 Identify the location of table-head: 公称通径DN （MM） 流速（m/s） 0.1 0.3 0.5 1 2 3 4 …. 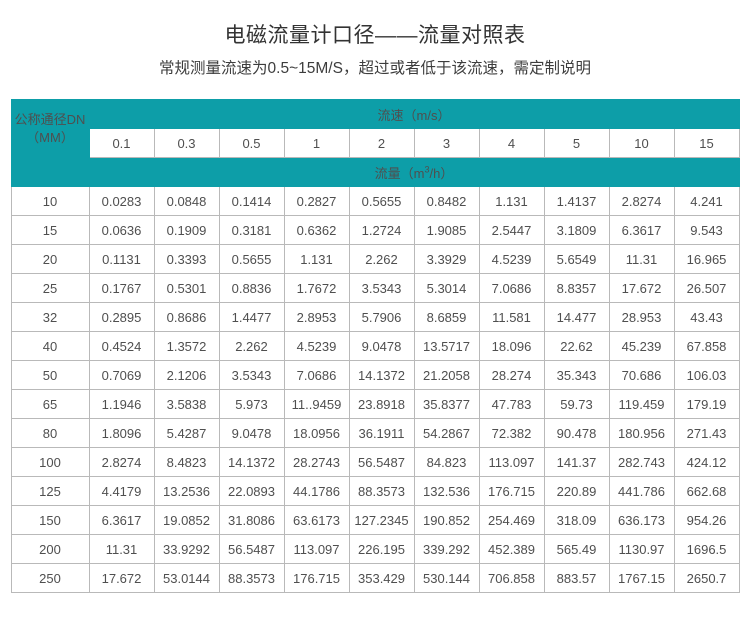
(375, 143).